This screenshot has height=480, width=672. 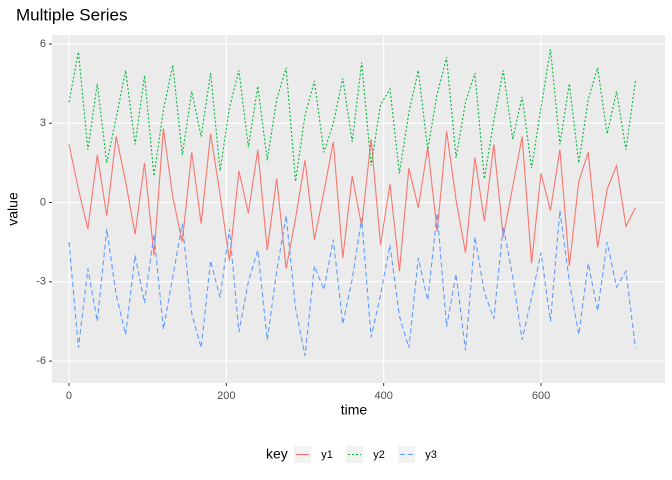 I want to click on legend-label: y2, so click(x=379, y=455).